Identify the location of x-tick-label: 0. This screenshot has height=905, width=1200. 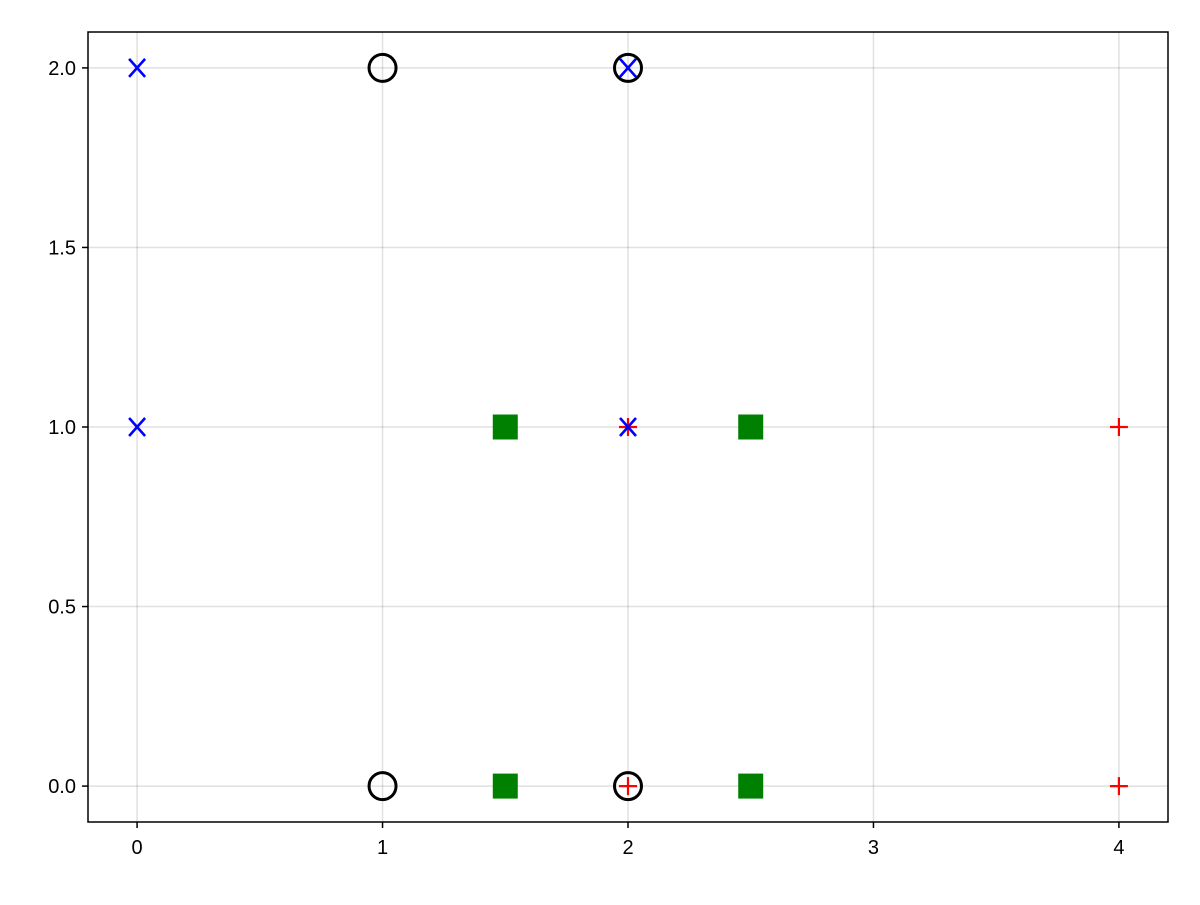
(137, 848).